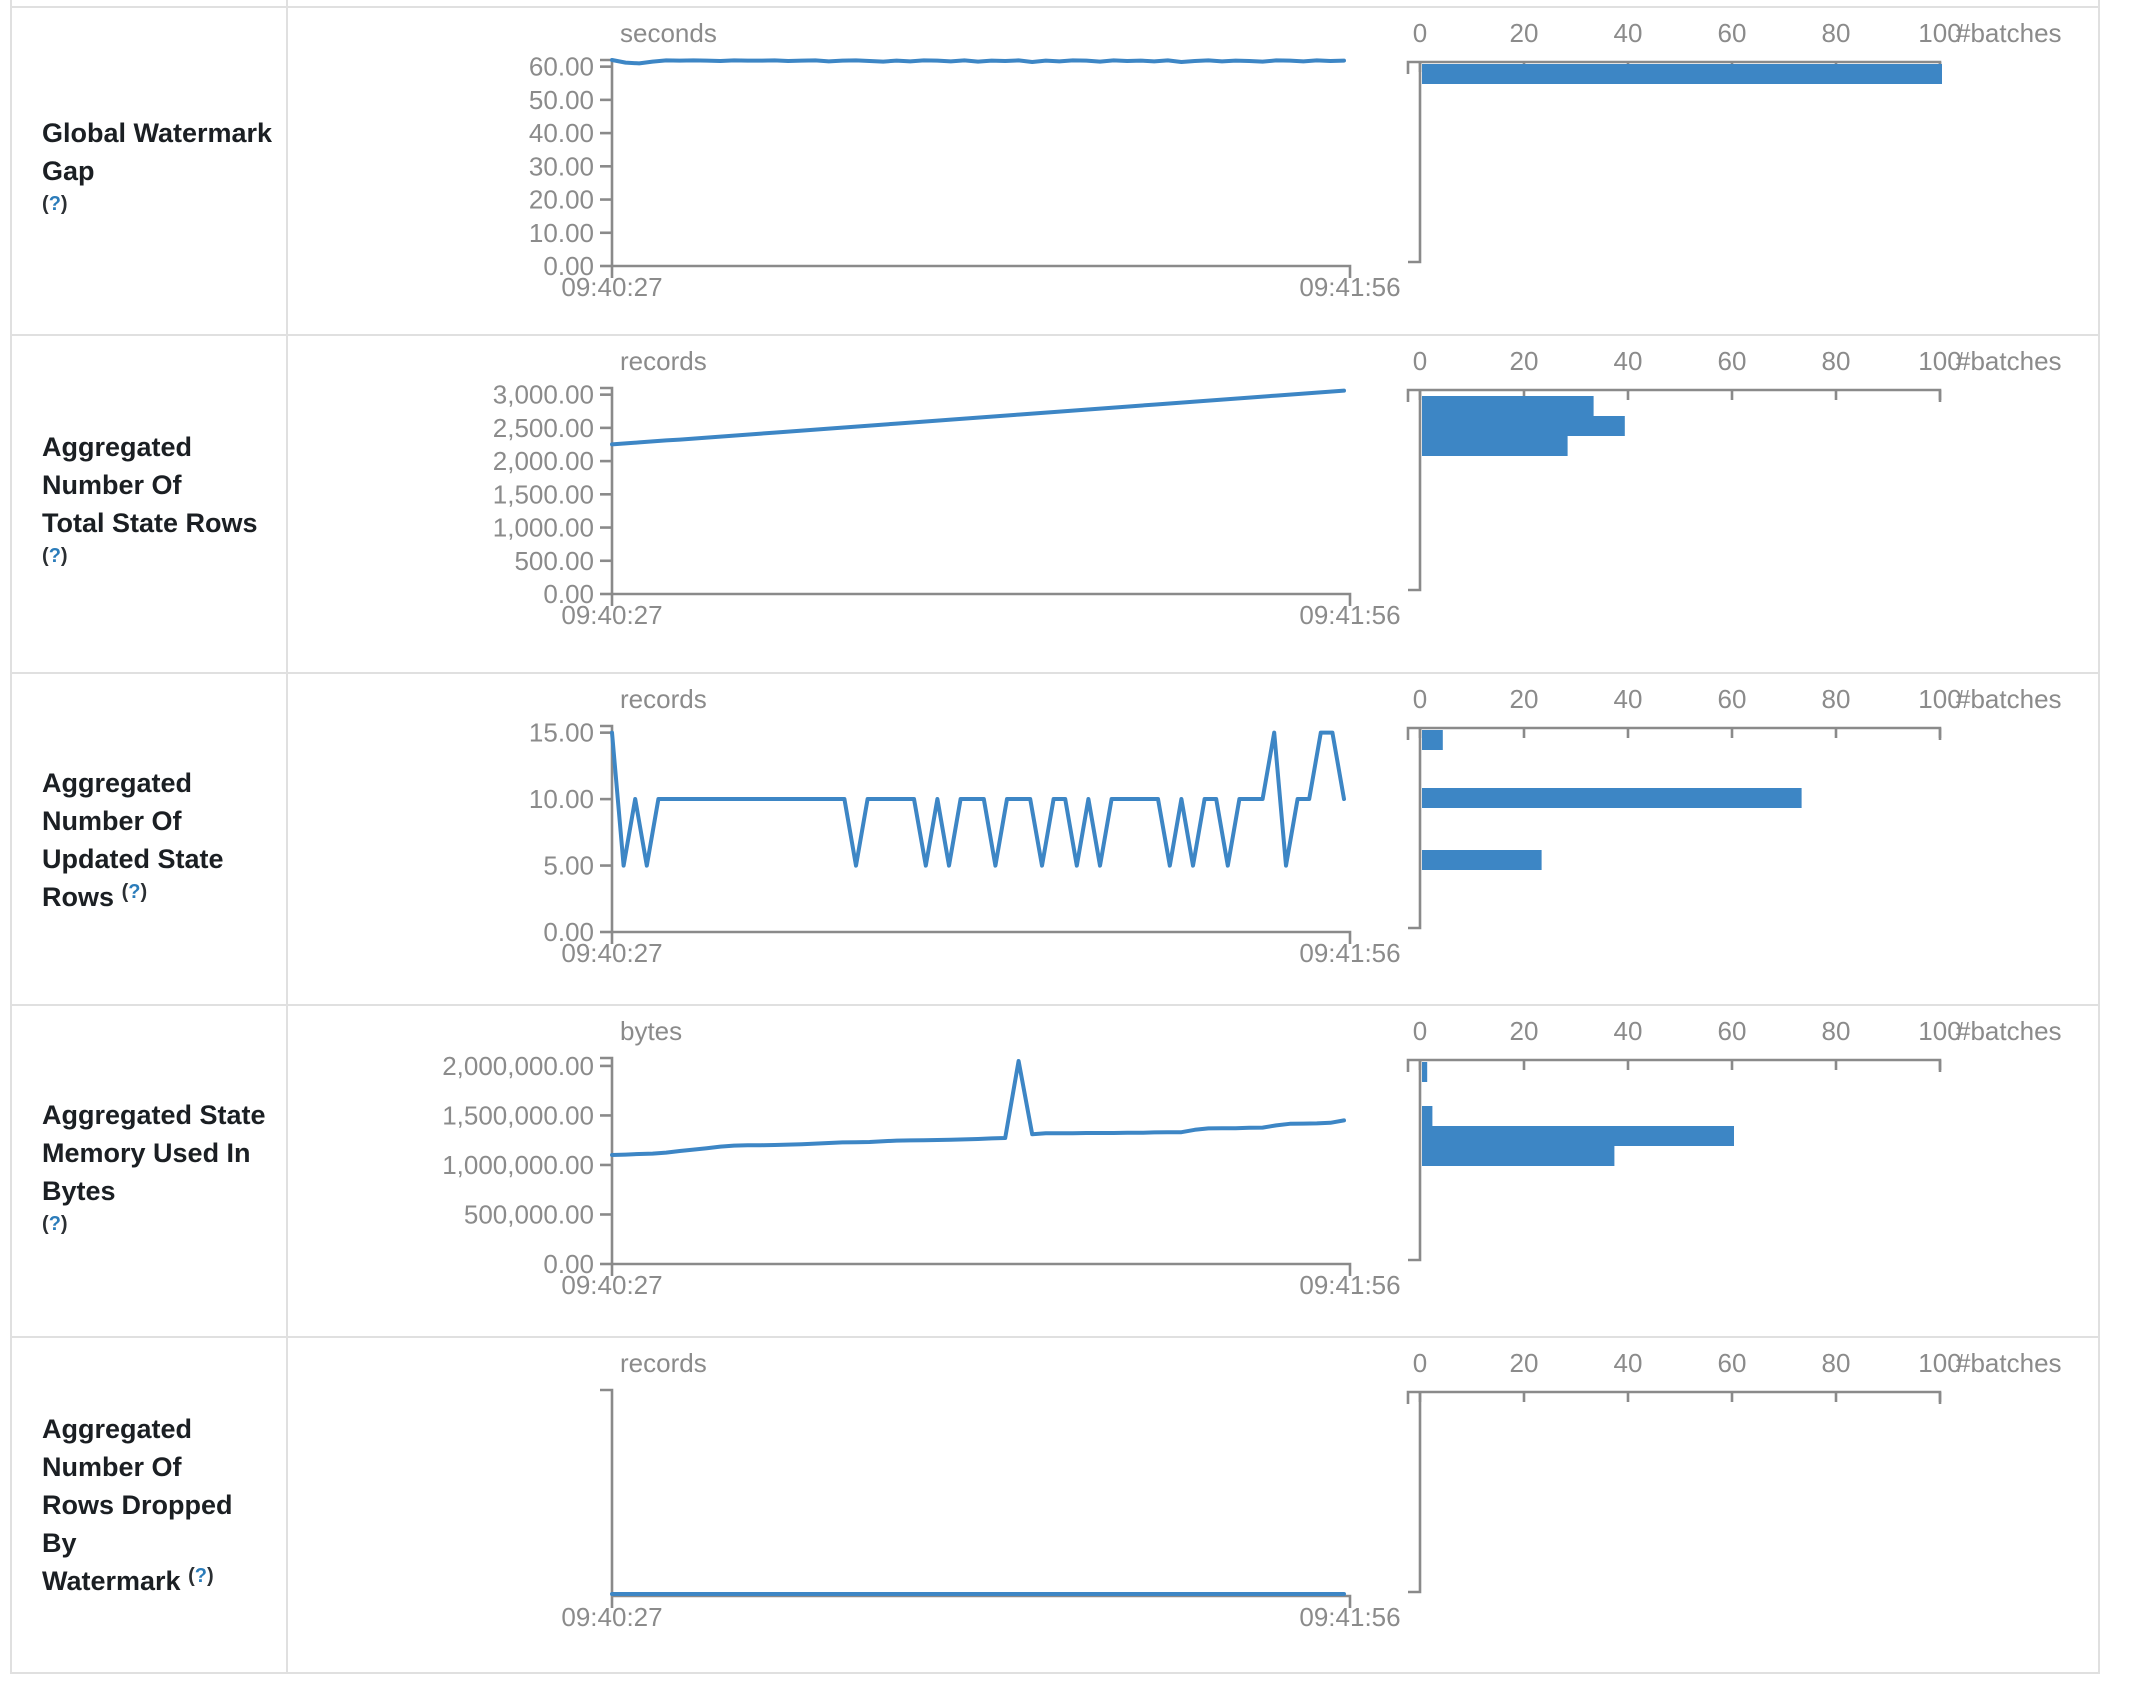  What do you see at coordinates (543, 461) in the screenshot?
I see `y-axis-tick-label: 2,000.00` at bounding box center [543, 461].